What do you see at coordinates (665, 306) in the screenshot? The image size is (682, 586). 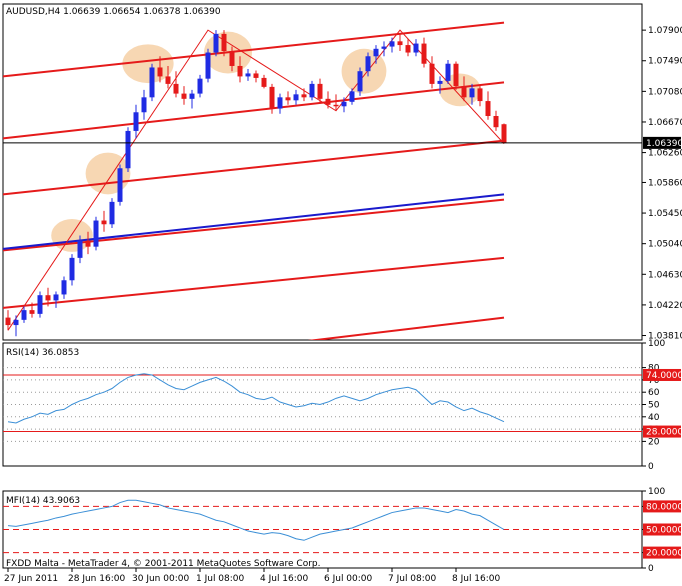 I see `price-tick-label: 1.04220` at bounding box center [665, 306].